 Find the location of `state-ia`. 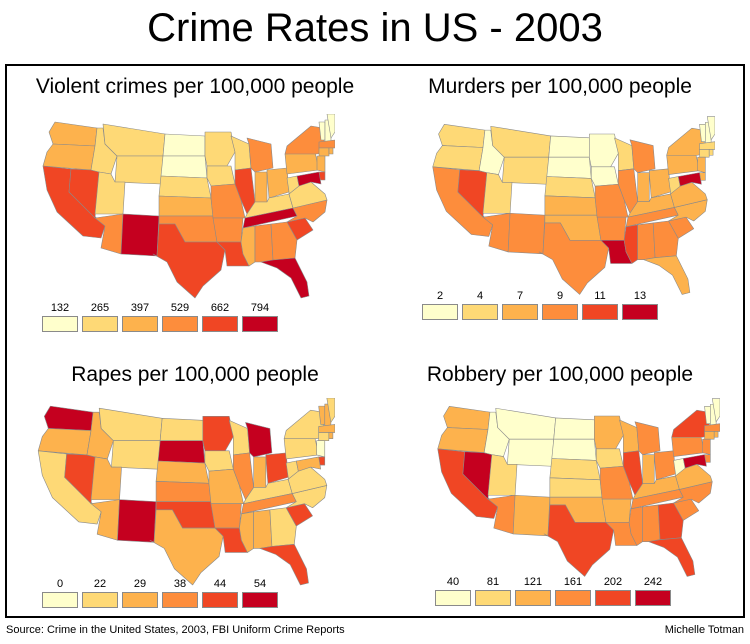

state-ia is located at coordinates (604, 176).